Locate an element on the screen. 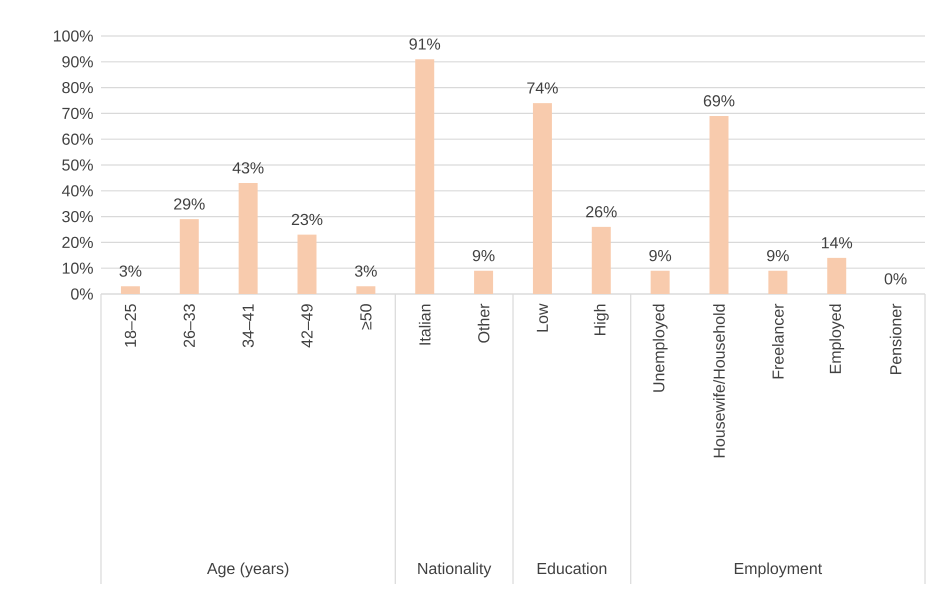  x-tick-label: Other is located at coordinates (484, 323).